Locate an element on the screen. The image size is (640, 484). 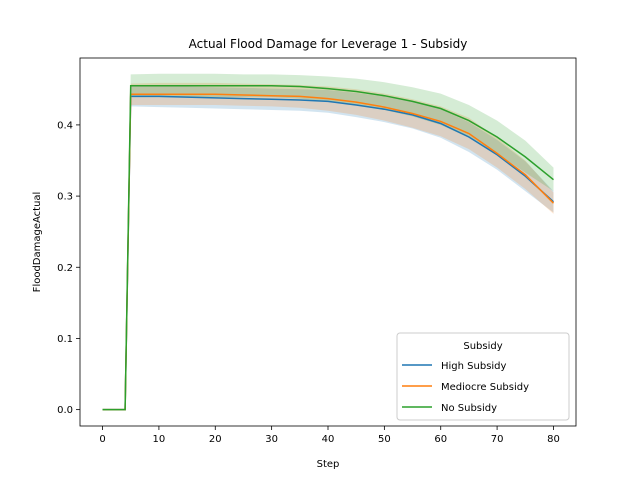
x-axis-label: Step is located at coordinates (328, 464).